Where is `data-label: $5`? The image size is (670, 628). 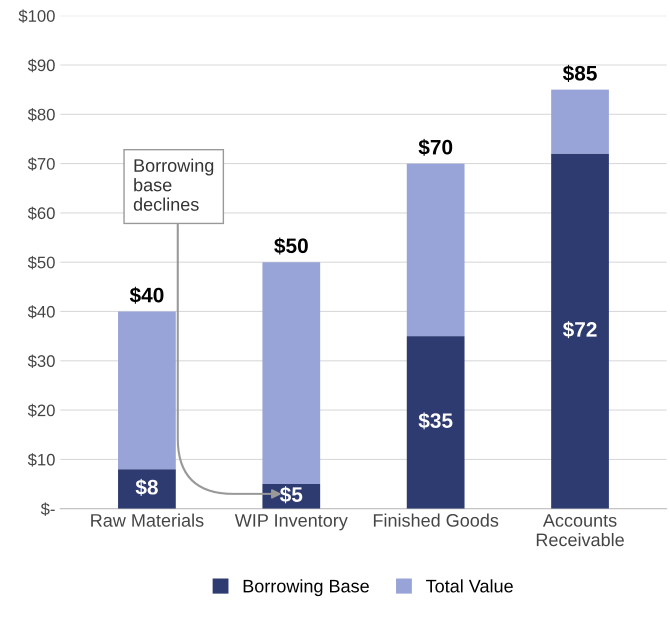
data-label: $5 is located at coordinates (291, 495).